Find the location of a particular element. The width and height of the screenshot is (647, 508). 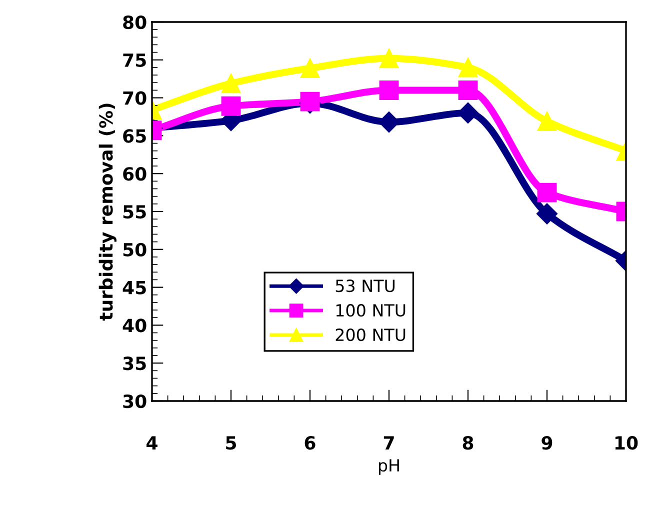

y-tick-label: 45 is located at coordinates (134, 287).